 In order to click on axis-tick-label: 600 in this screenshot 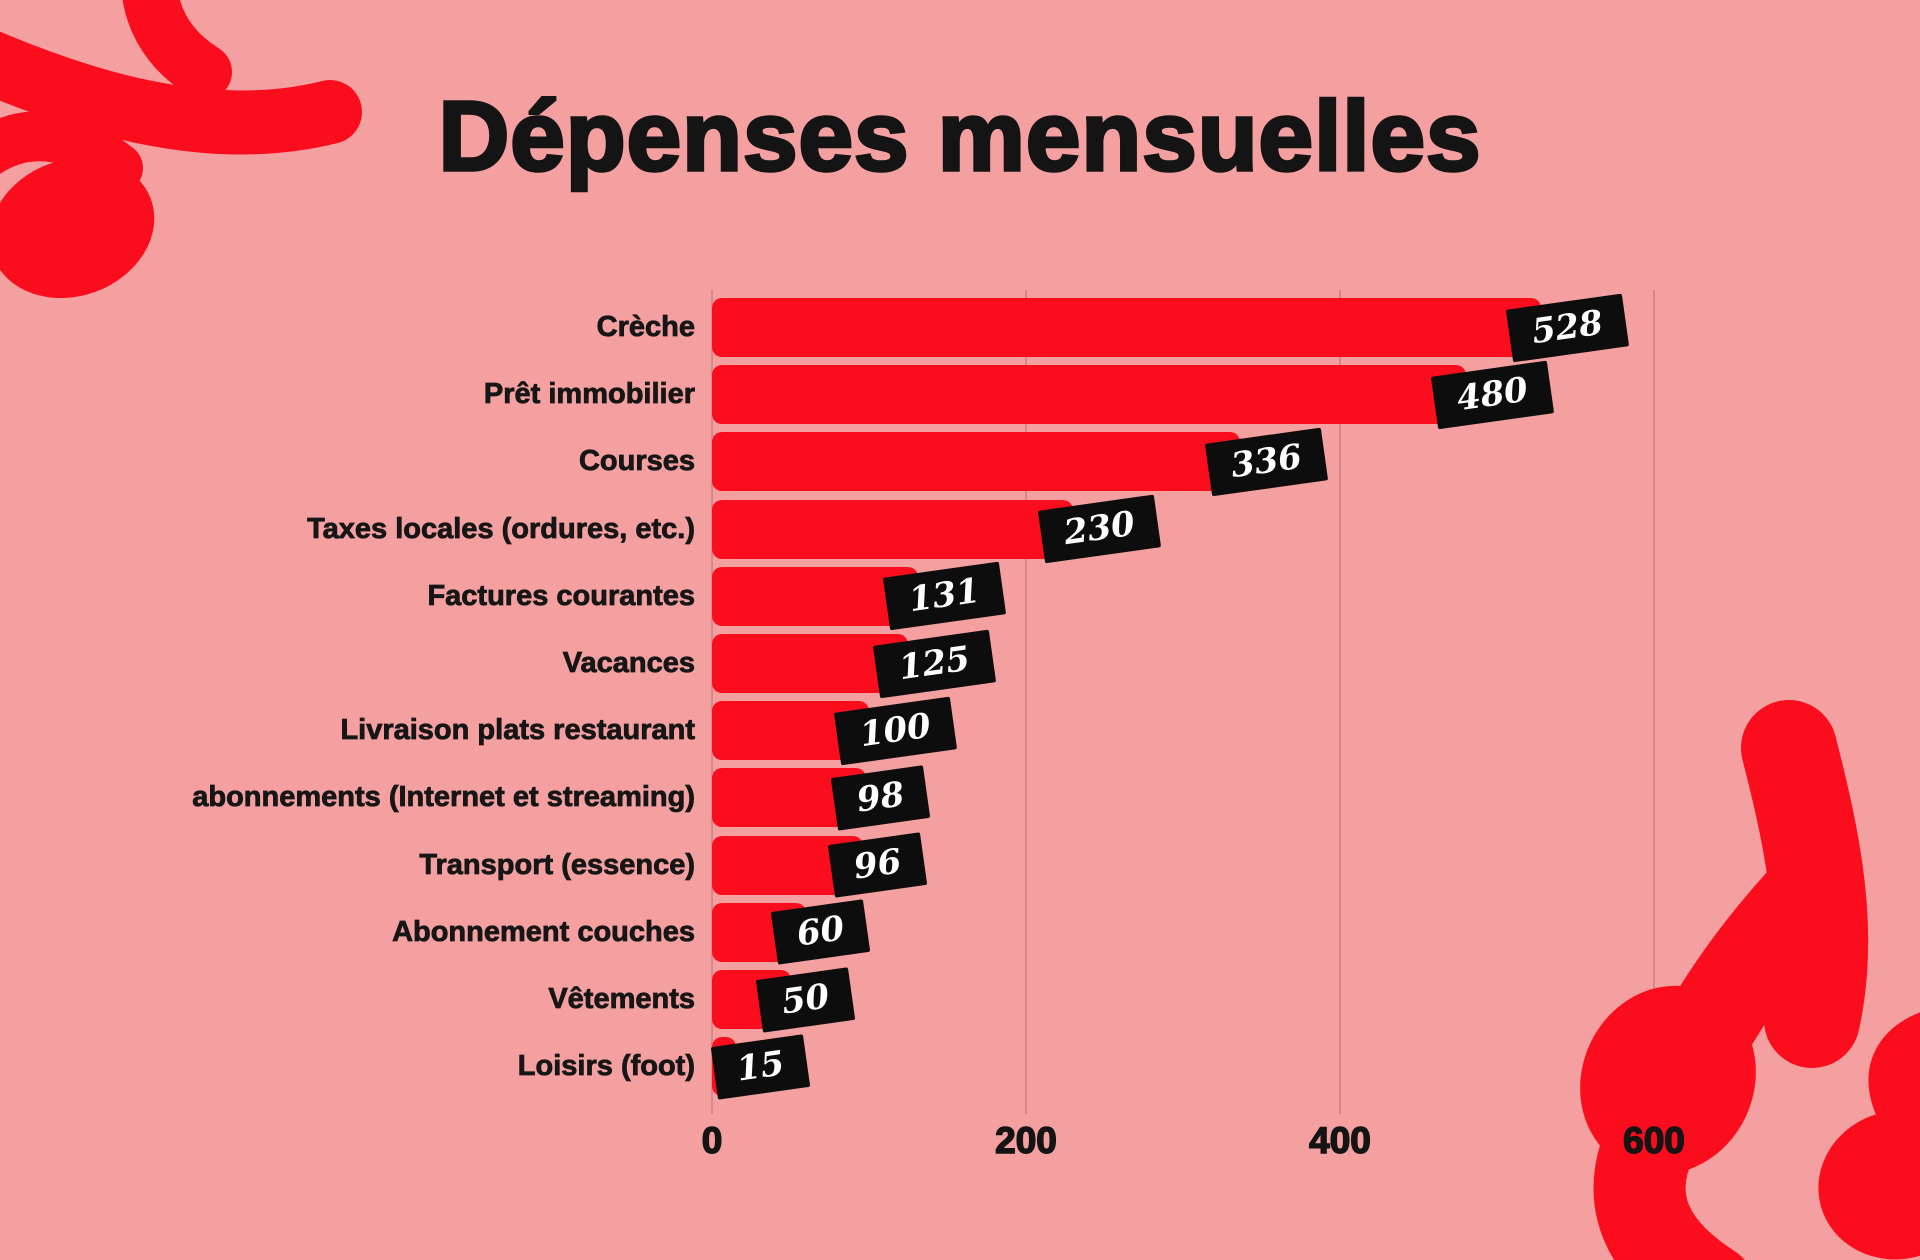, I will do `click(1653, 1140)`.